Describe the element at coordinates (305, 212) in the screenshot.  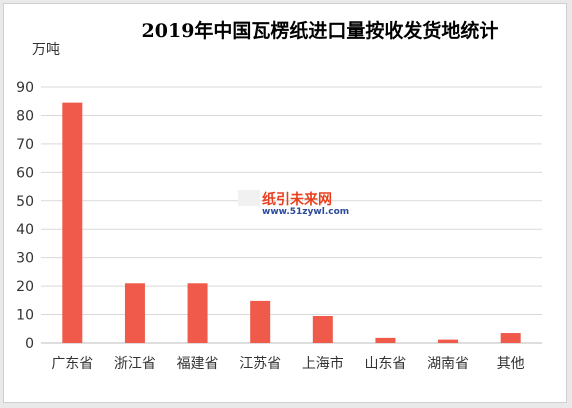
I see `watermark-url: www.51zywl.com` at that location.